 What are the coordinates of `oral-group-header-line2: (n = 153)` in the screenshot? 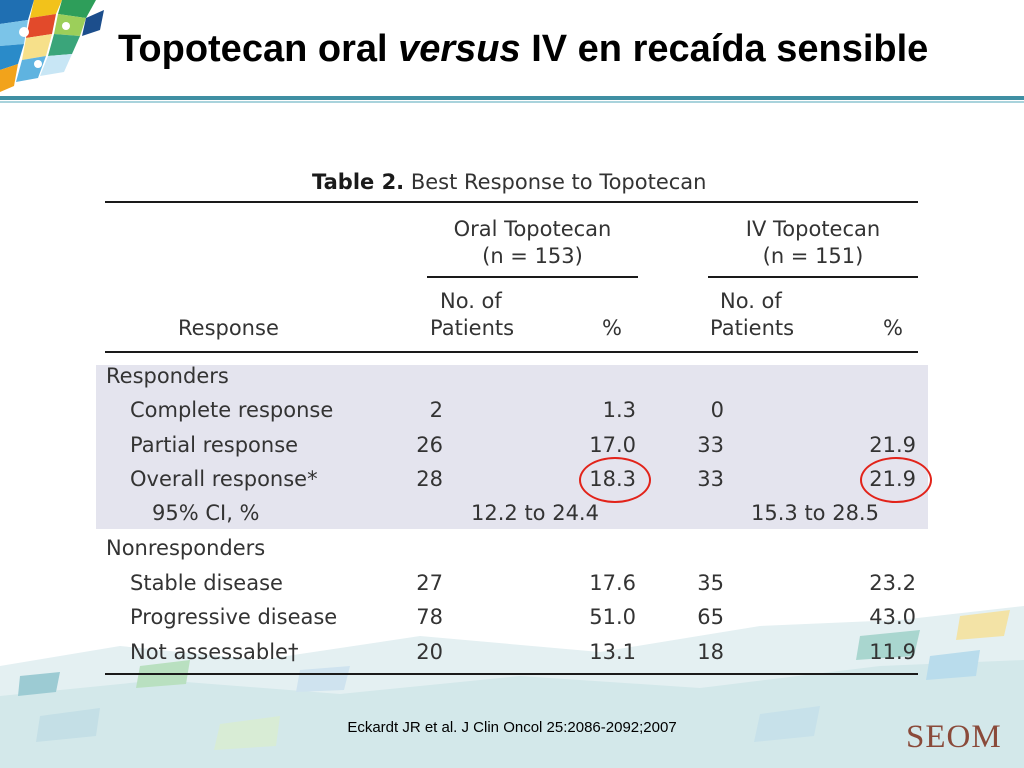 It's located at (532, 256).